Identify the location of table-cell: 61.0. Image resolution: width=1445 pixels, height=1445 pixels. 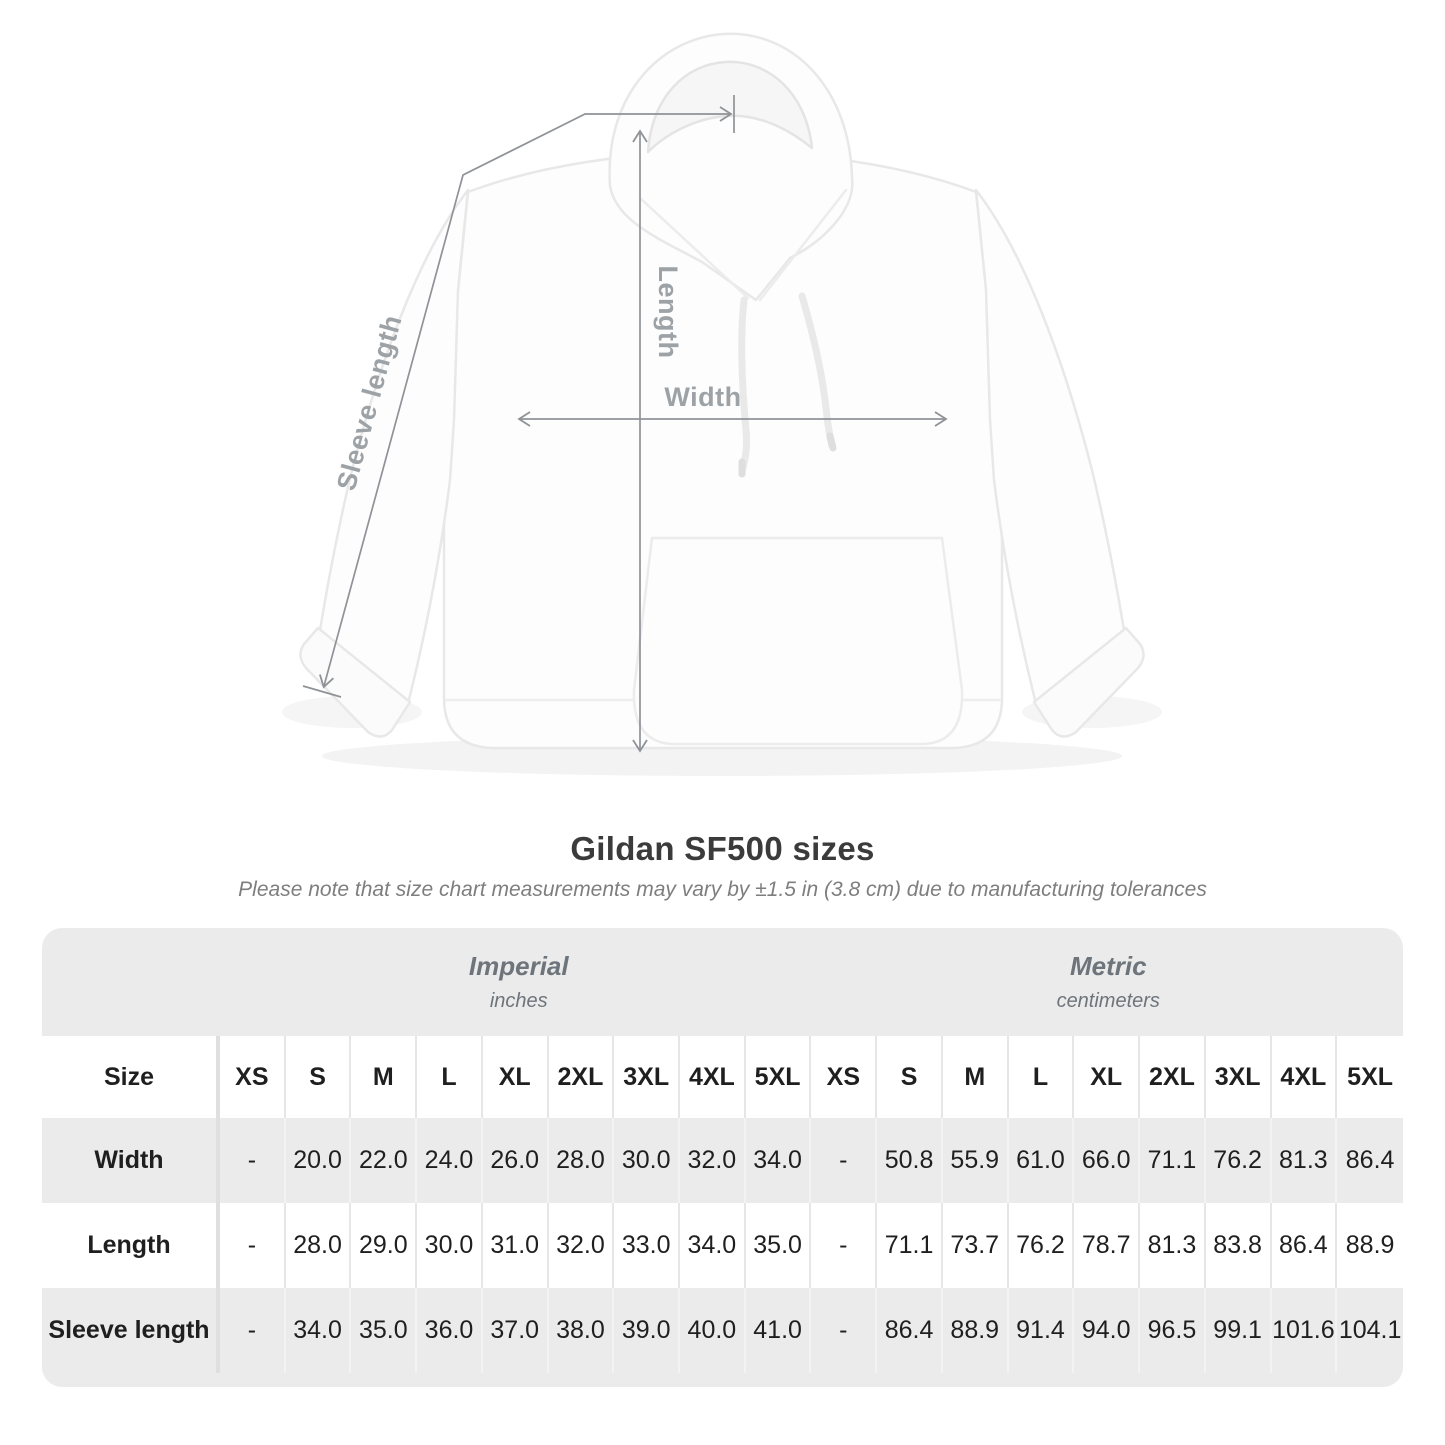
(1042, 1160).